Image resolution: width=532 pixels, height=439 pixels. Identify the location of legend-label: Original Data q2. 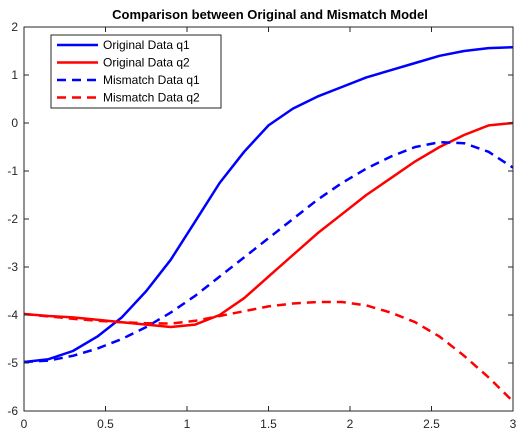
(146, 63).